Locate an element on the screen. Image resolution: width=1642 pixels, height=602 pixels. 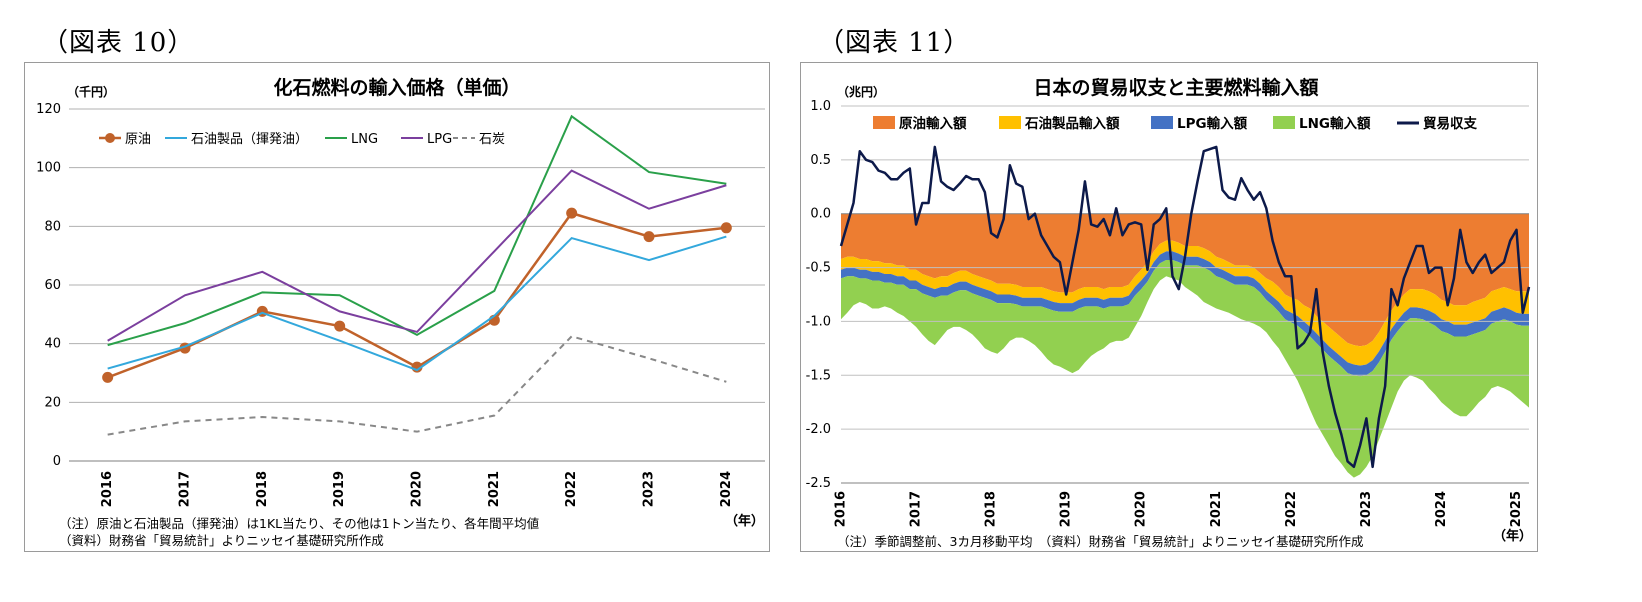
y-unit-label: （兆円） is located at coordinates (861, 91).